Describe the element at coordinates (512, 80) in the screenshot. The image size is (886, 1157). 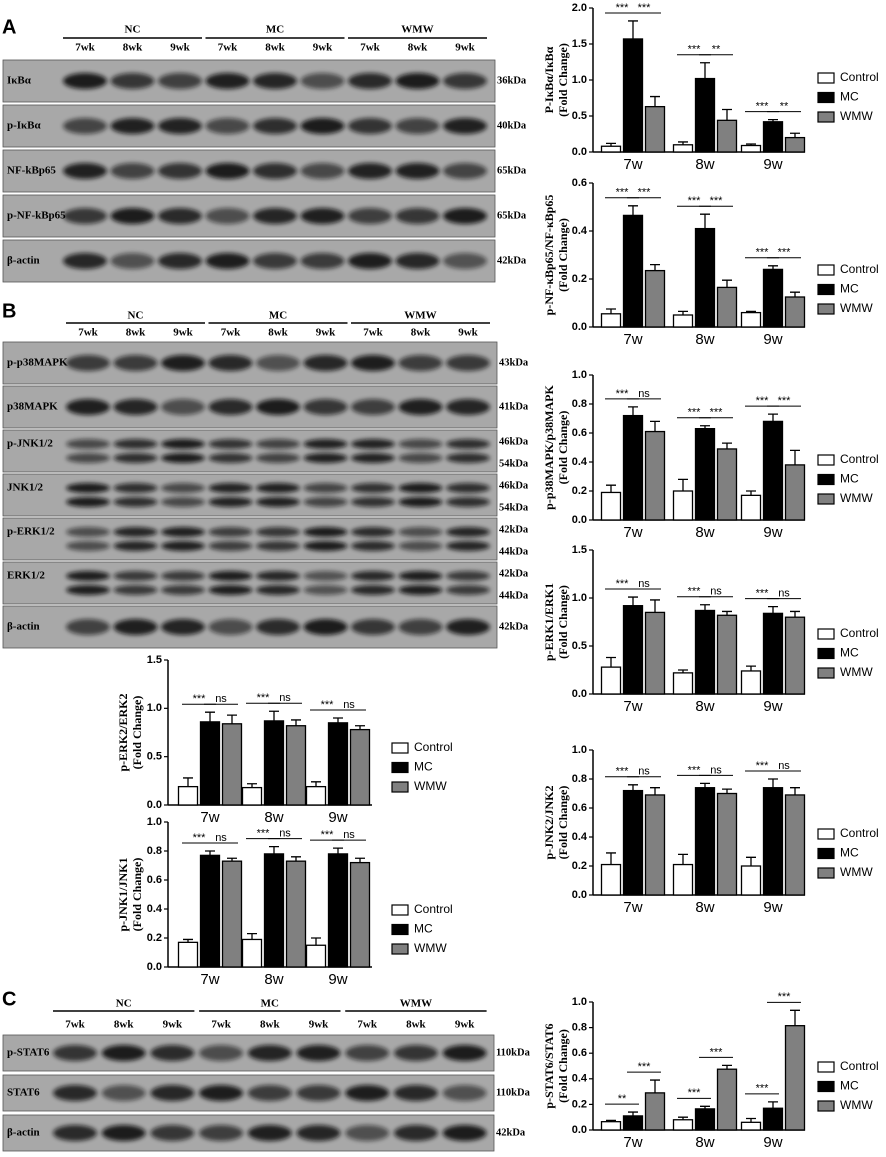
I see `kda-label: 36kDa` at that location.